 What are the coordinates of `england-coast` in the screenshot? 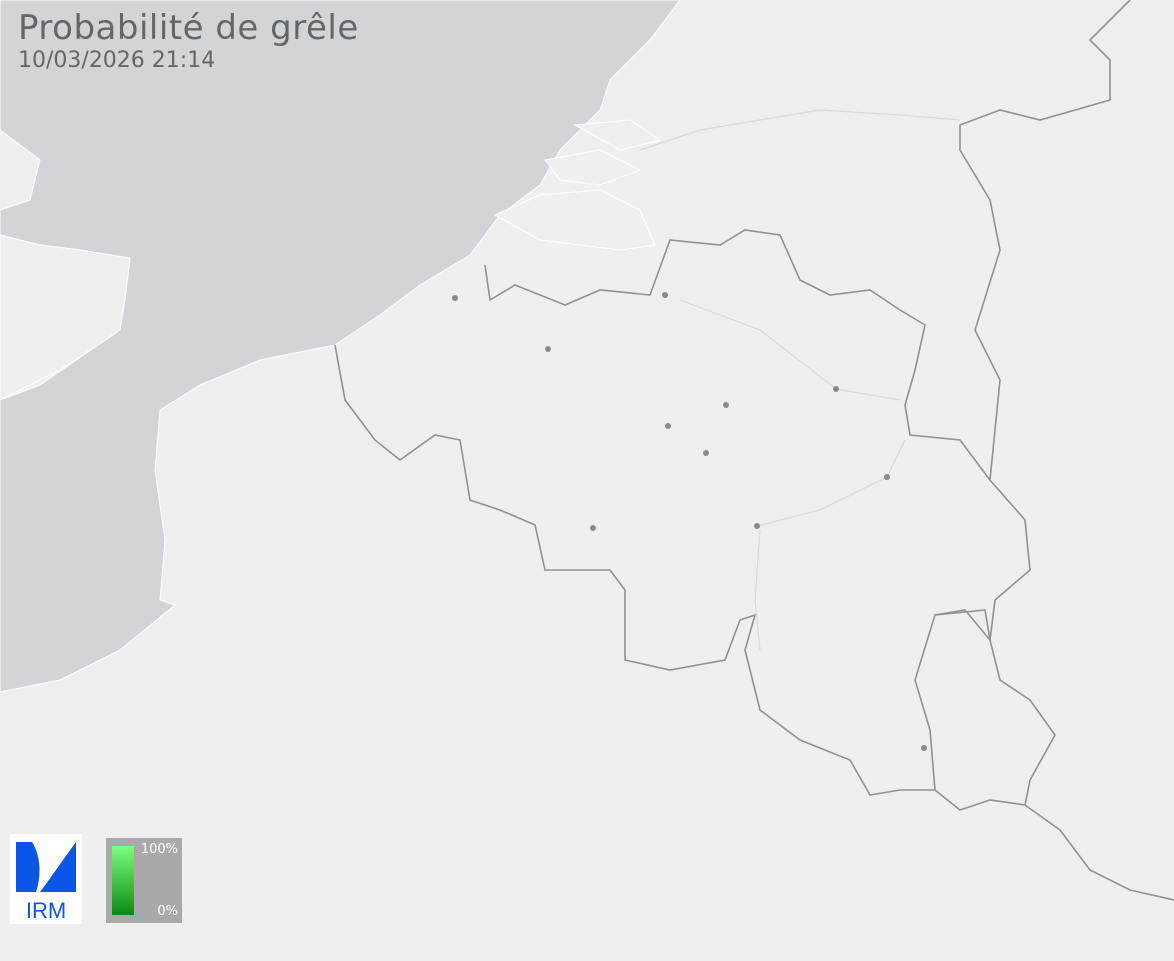 It's located at (65, 317).